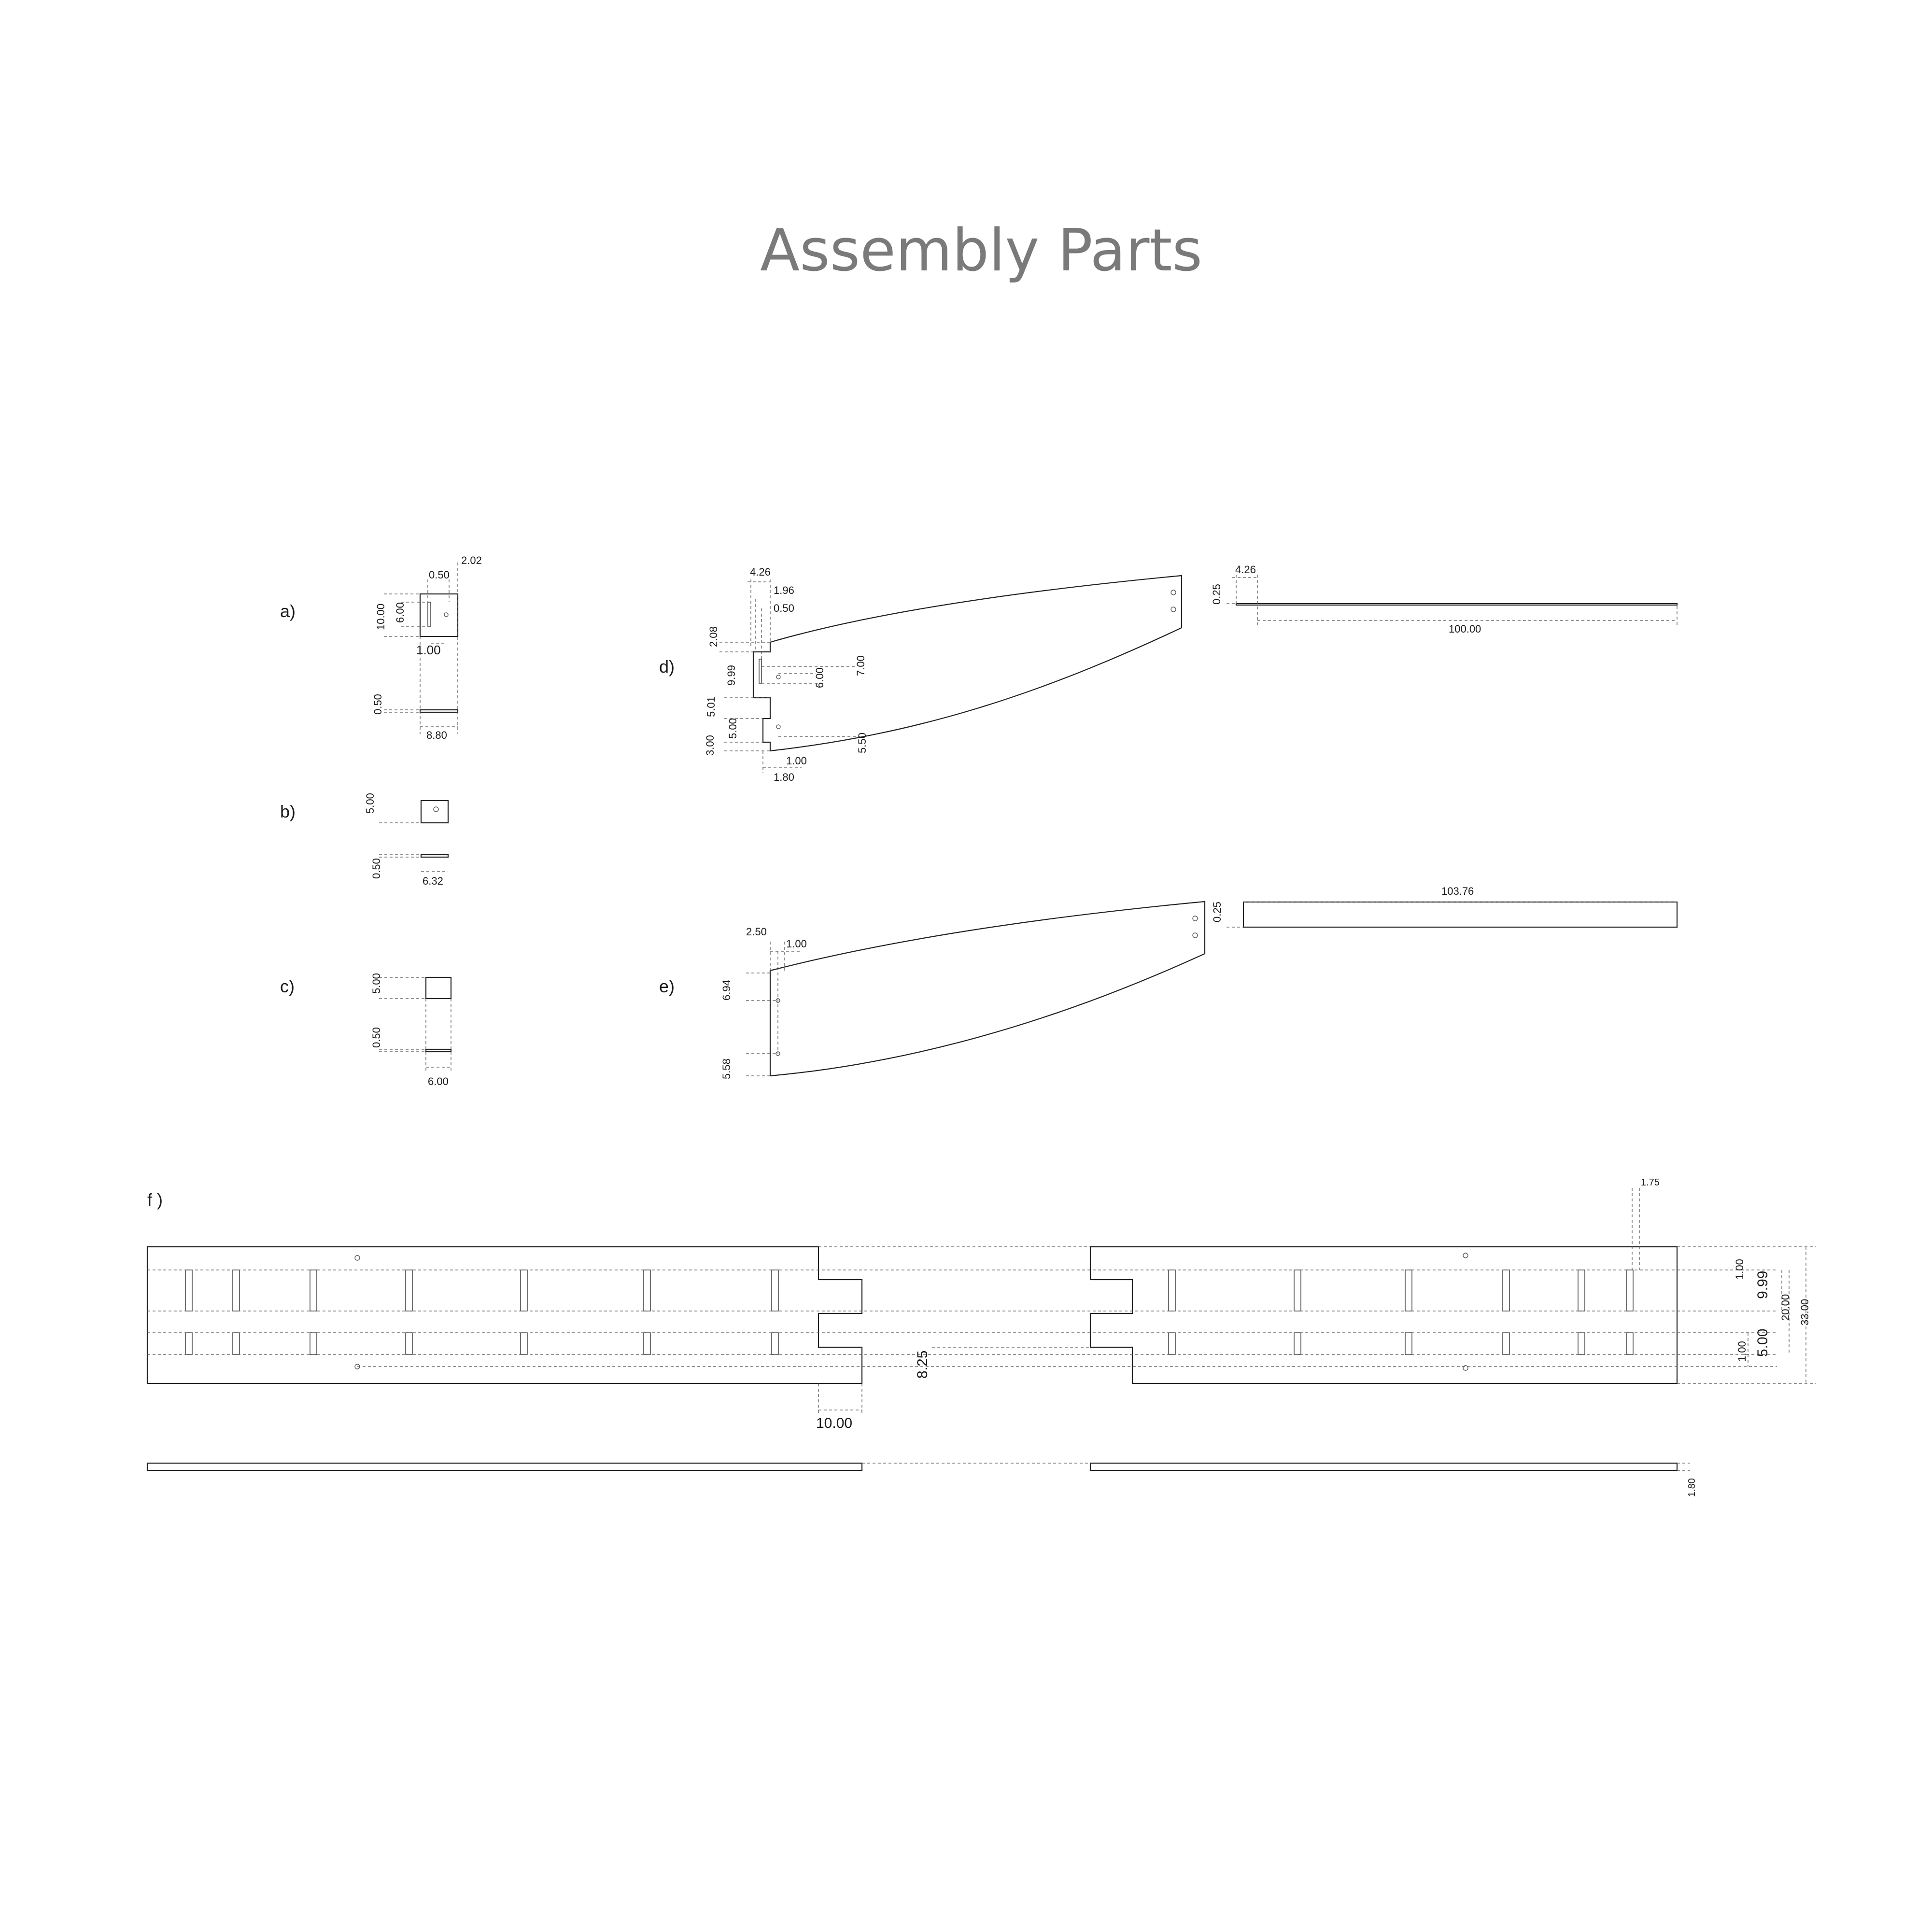  Describe the element at coordinates (667, 667) in the screenshot. I see `part-label-d: d)` at that location.